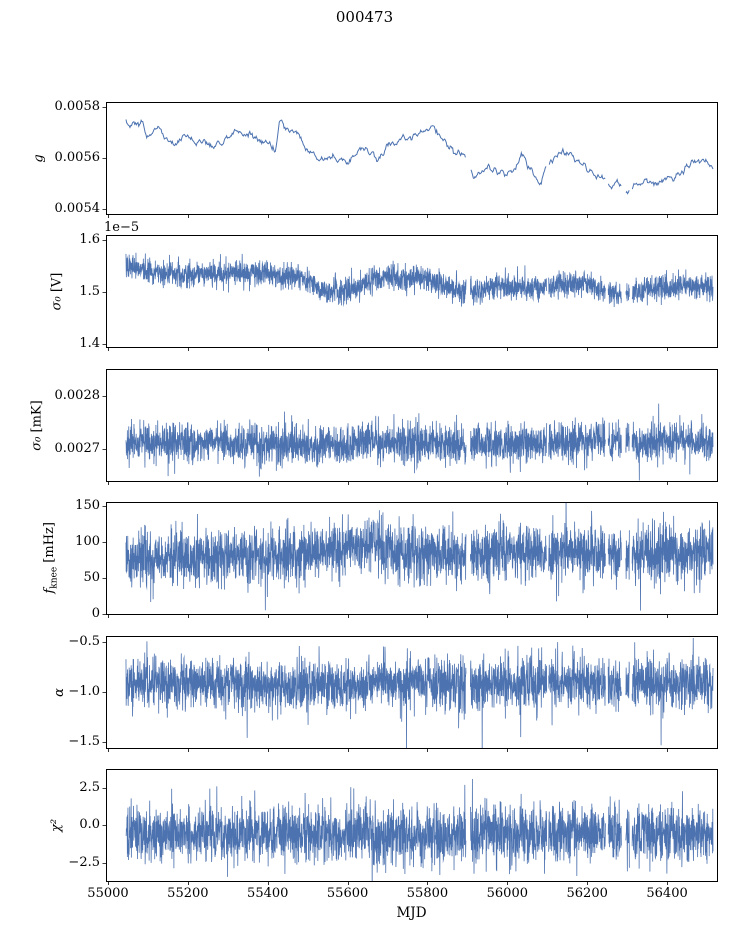  Describe the element at coordinates (347, 893) in the screenshot. I see `x-tick-label: 55600` at that location.